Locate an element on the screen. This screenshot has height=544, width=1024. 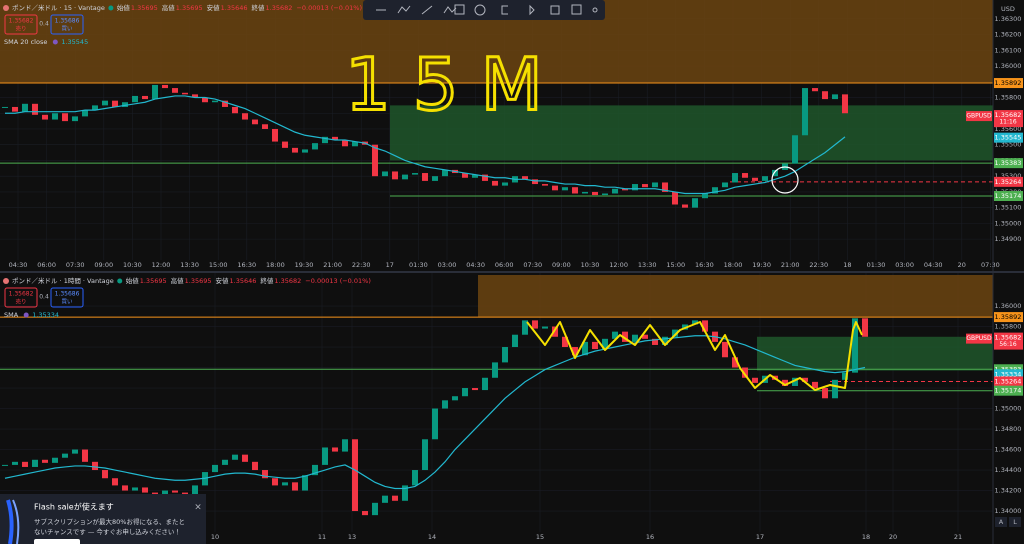
popup-close: × is located at coordinates (198, 508).